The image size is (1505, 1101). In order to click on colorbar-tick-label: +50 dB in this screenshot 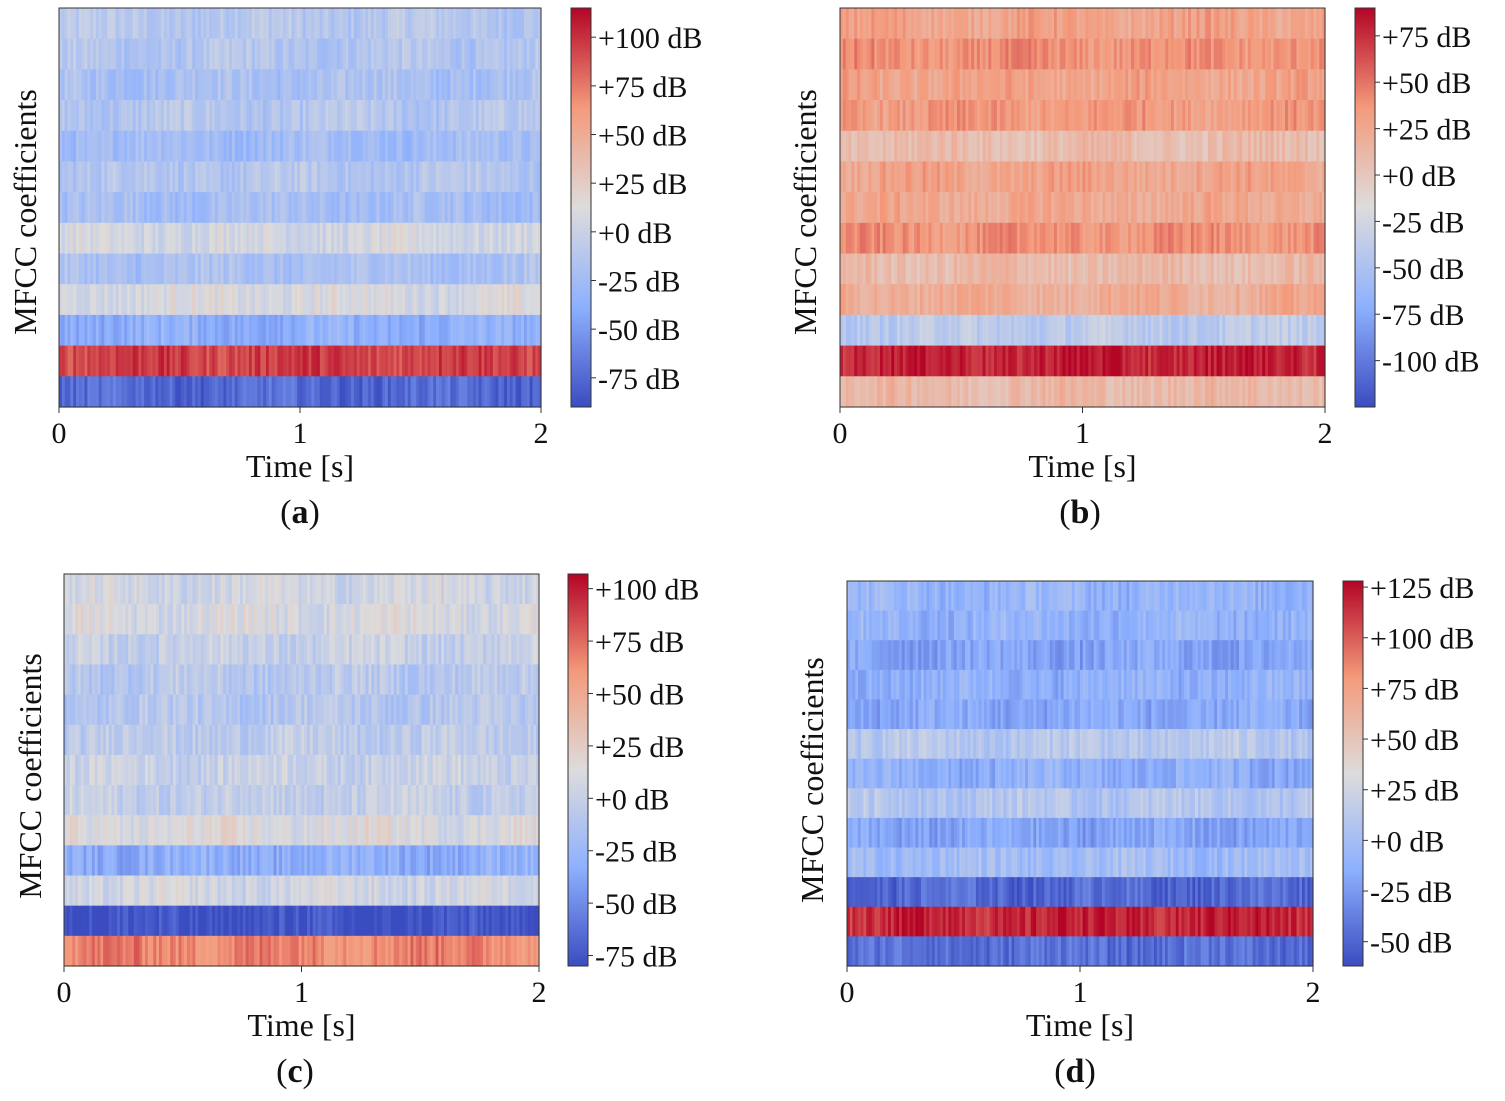, I will do `click(642, 136)`.